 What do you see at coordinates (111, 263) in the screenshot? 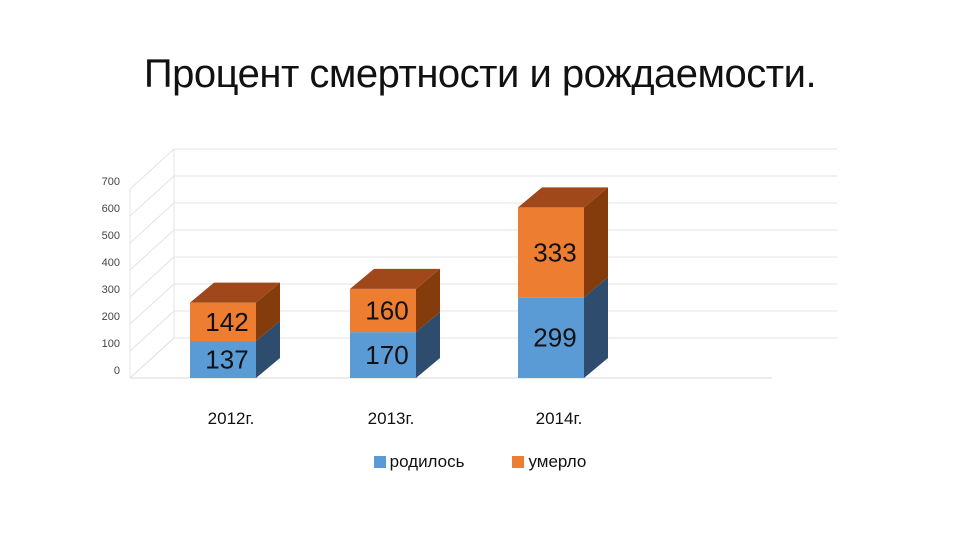
I see `y-tick-label-400: 400` at bounding box center [111, 263].